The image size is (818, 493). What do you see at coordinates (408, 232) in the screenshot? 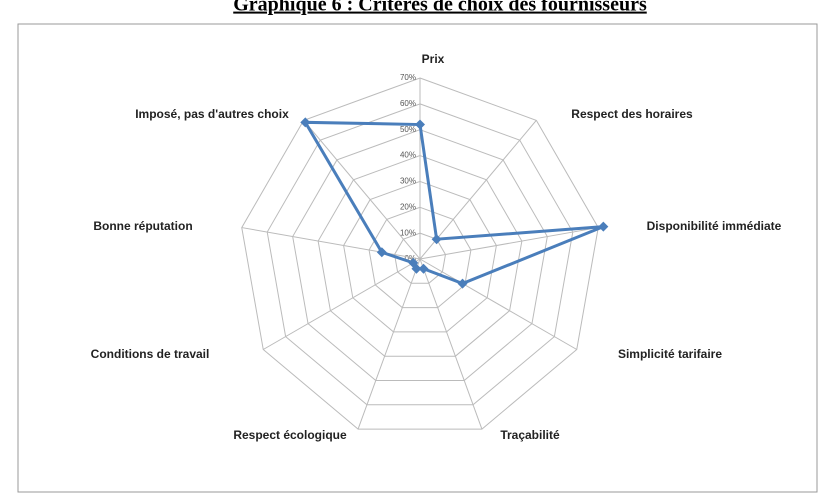
I see `y-tick-label: 10%` at bounding box center [408, 232].